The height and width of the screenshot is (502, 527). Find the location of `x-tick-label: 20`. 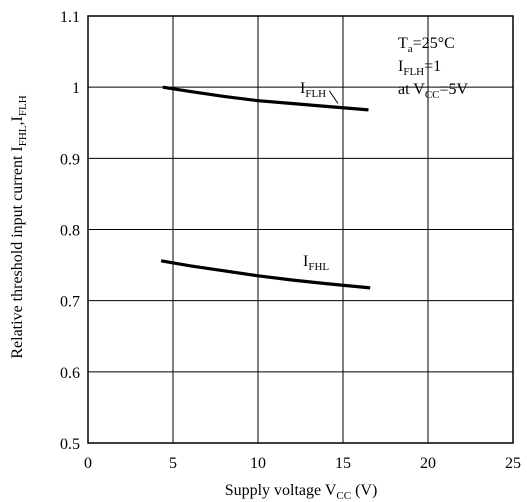

x-tick-label: 20 is located at coordinates (428, 463).